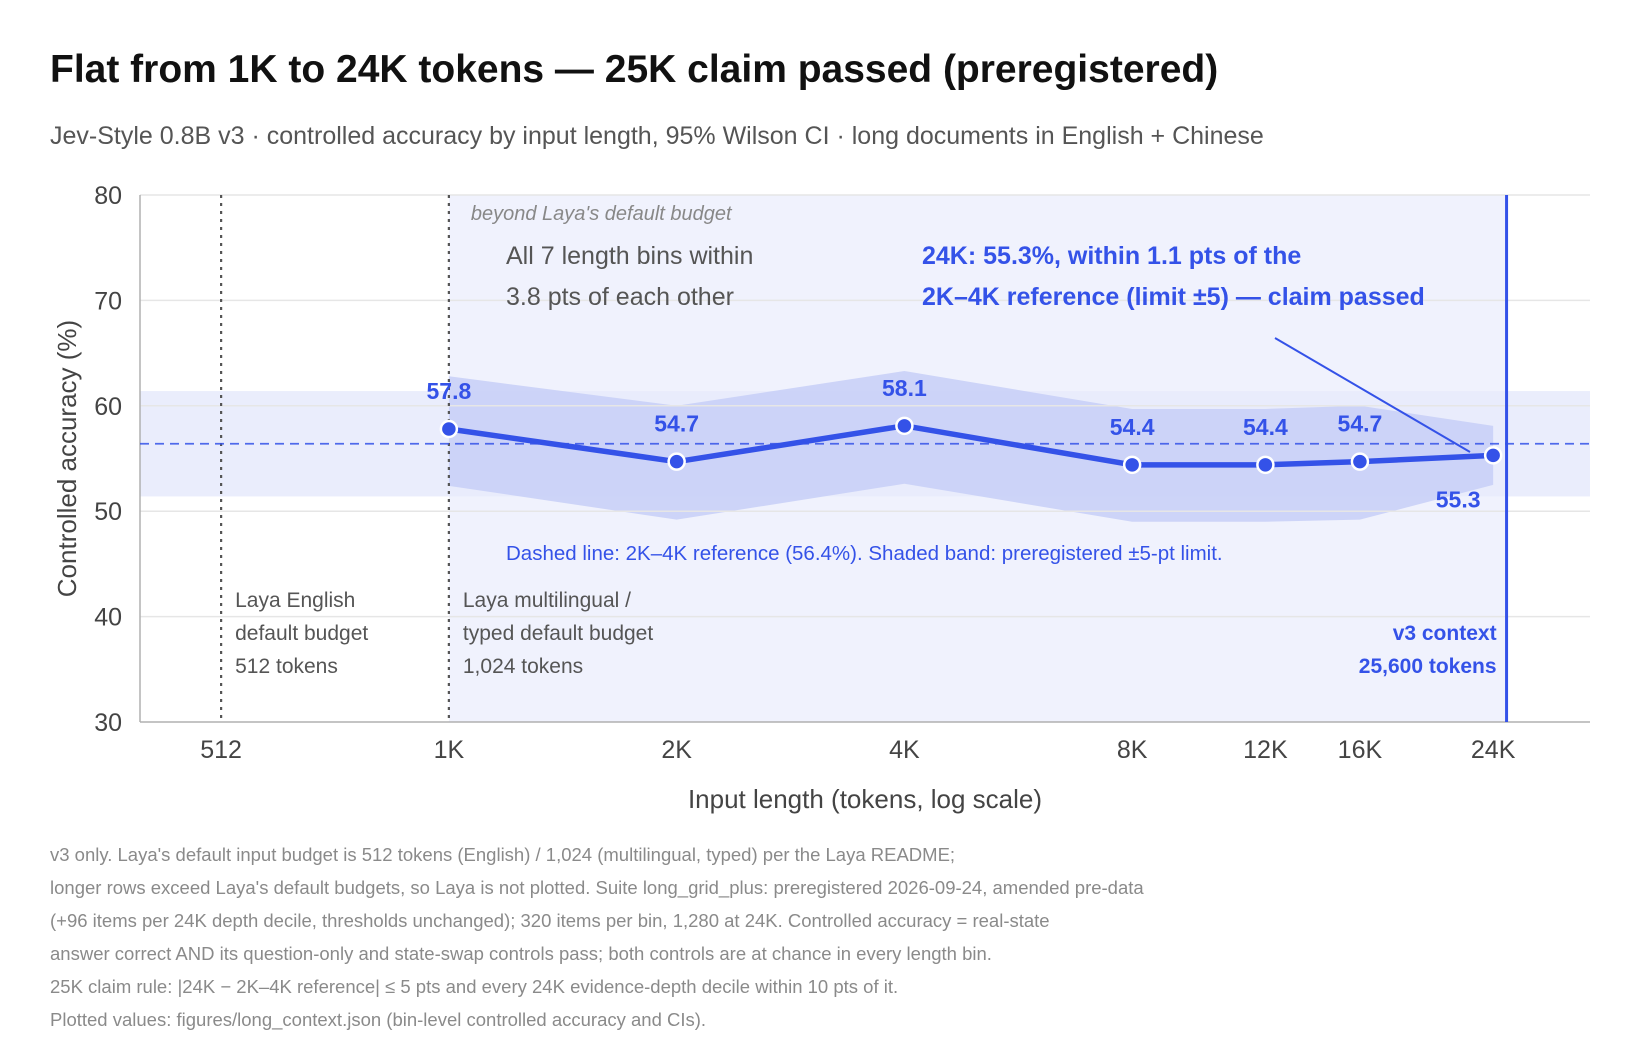 This screenshot has height=1040, width=1640. I want to click on multilingual-budget-label: 1,024 tokens, so click(523, 666).